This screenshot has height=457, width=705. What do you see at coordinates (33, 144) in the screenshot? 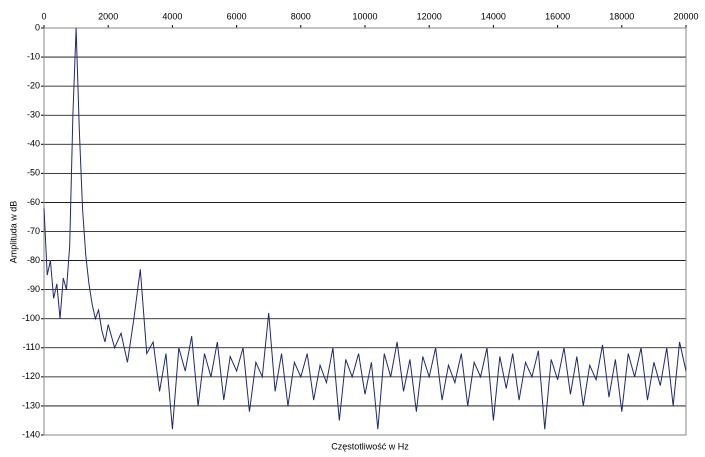
I see `y-tick-label: -40` at bounding box center [33, 144].